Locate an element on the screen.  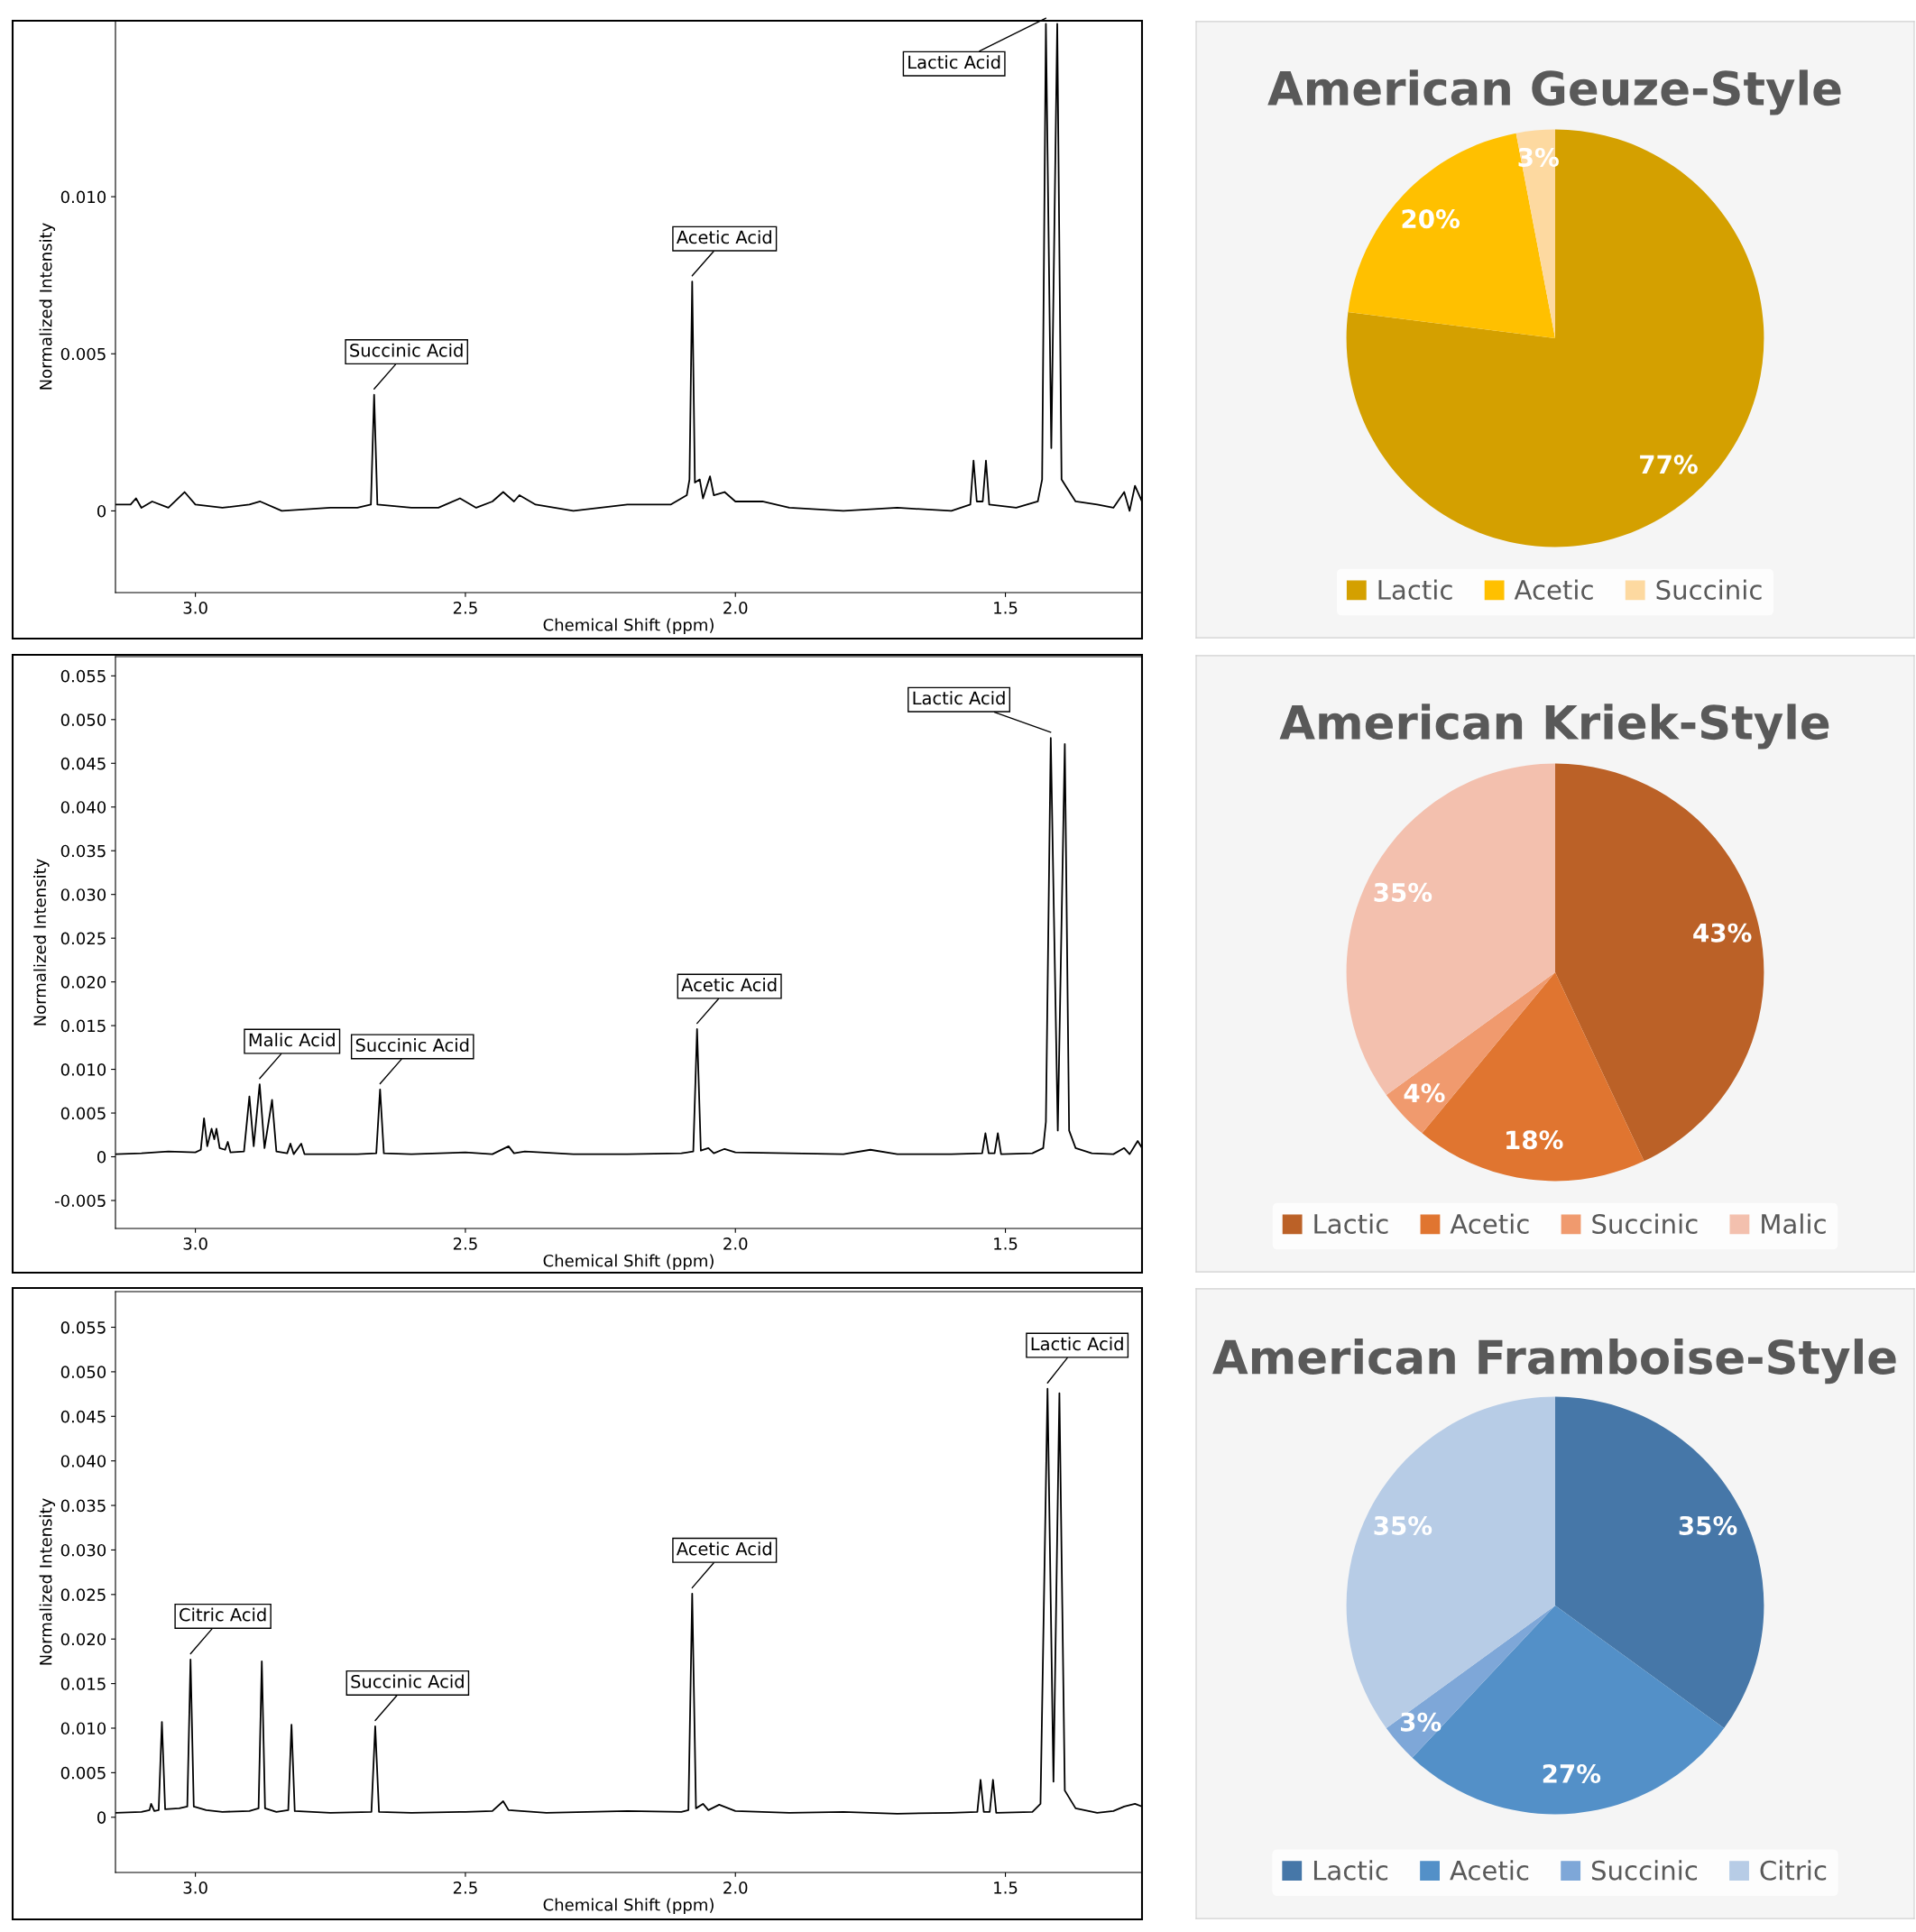
data-label: 3% is located at coordinates (1421, 1722).